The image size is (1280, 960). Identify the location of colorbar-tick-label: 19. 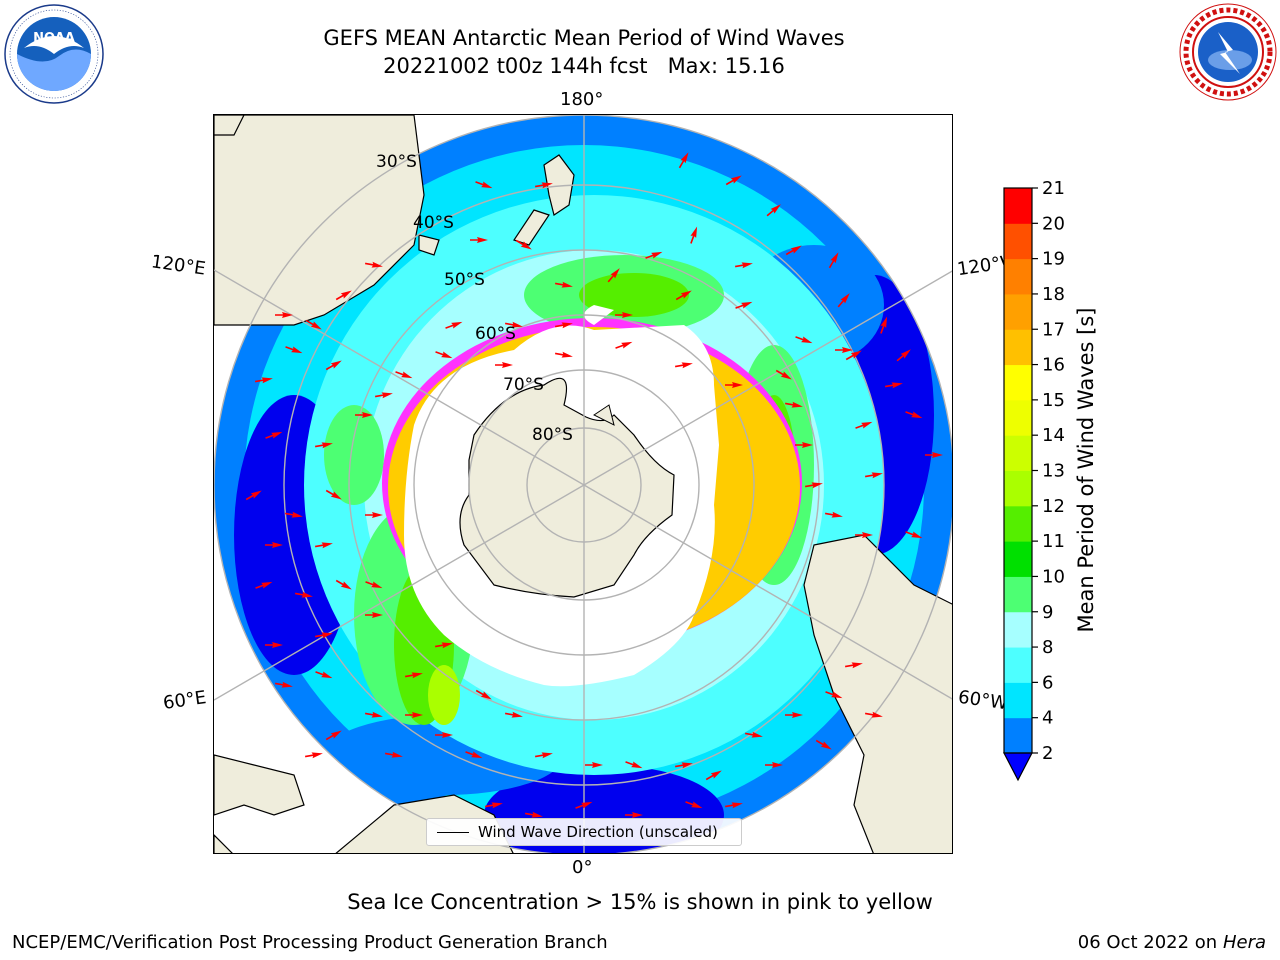
(1053, 259).